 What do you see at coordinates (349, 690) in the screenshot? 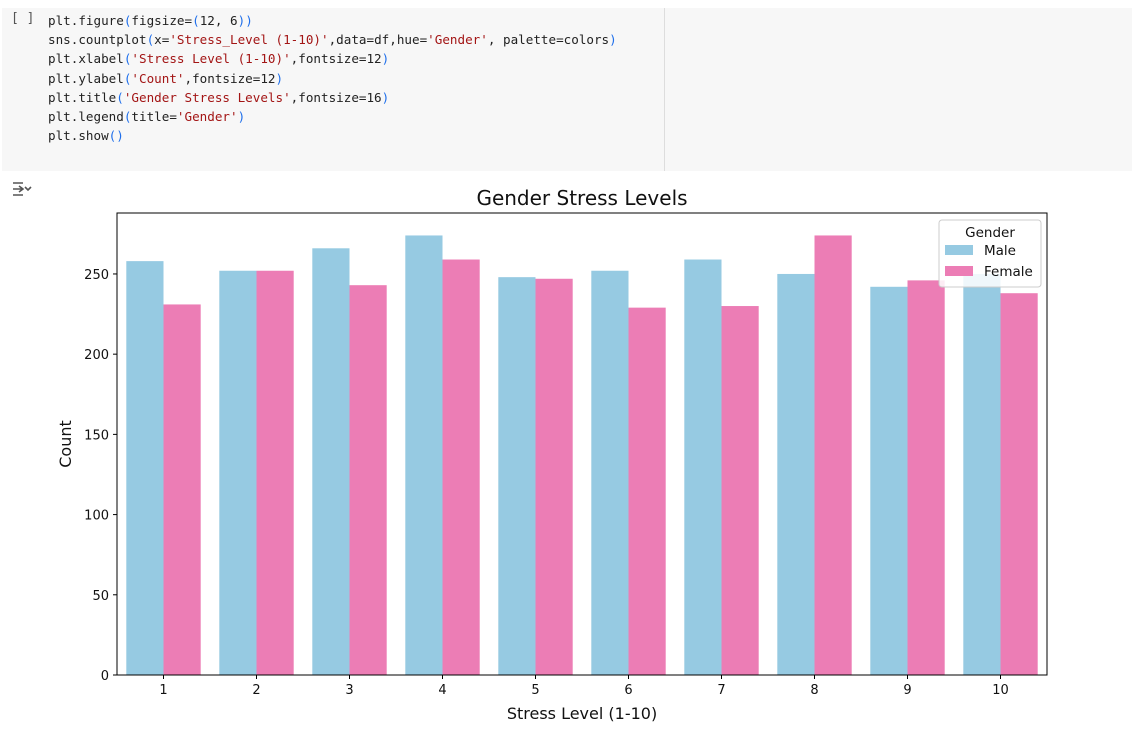
I see `x-tick-label: 3` at bounding box center [349, 690].